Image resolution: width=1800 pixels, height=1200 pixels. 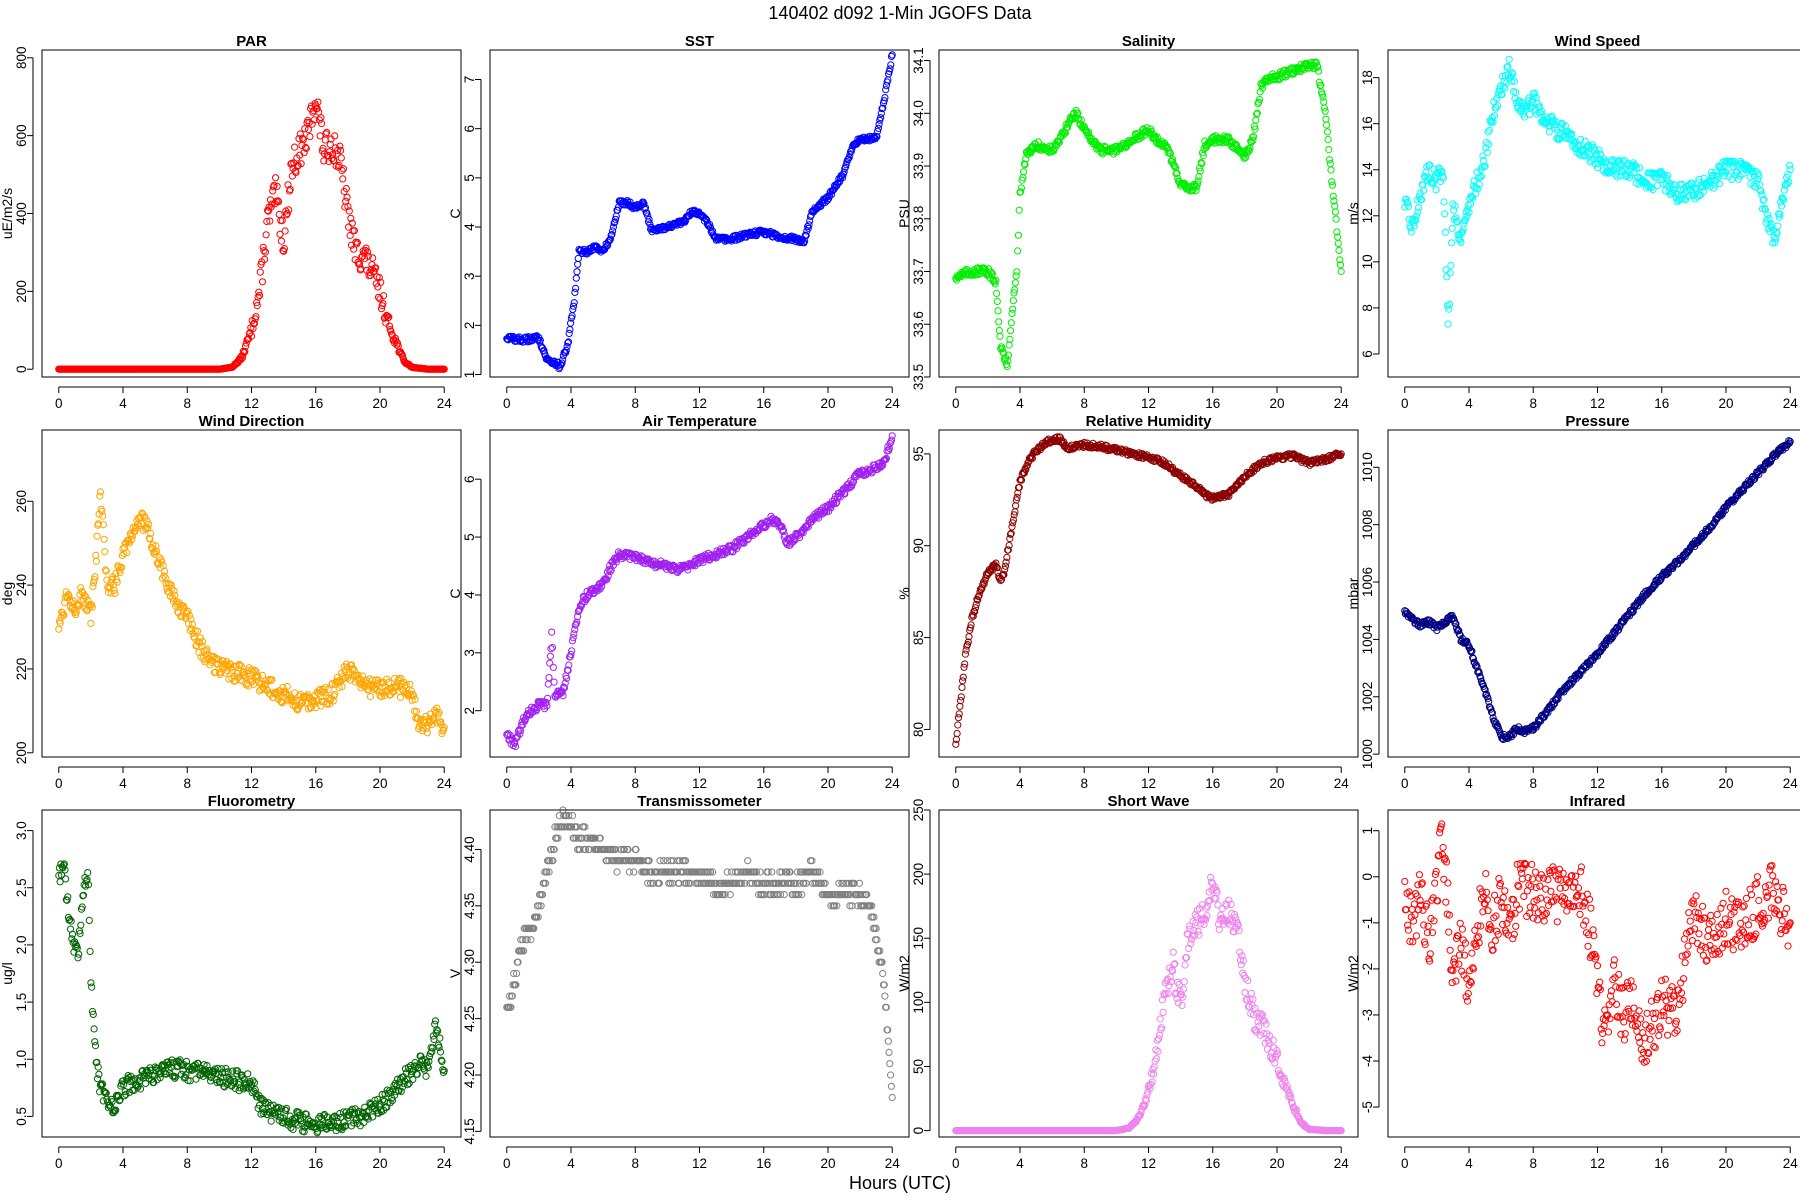 What do you see at coordinates (469, 595) in the screenshot?
I see `y-tick-label: 4` at bounding box center [469, 595].